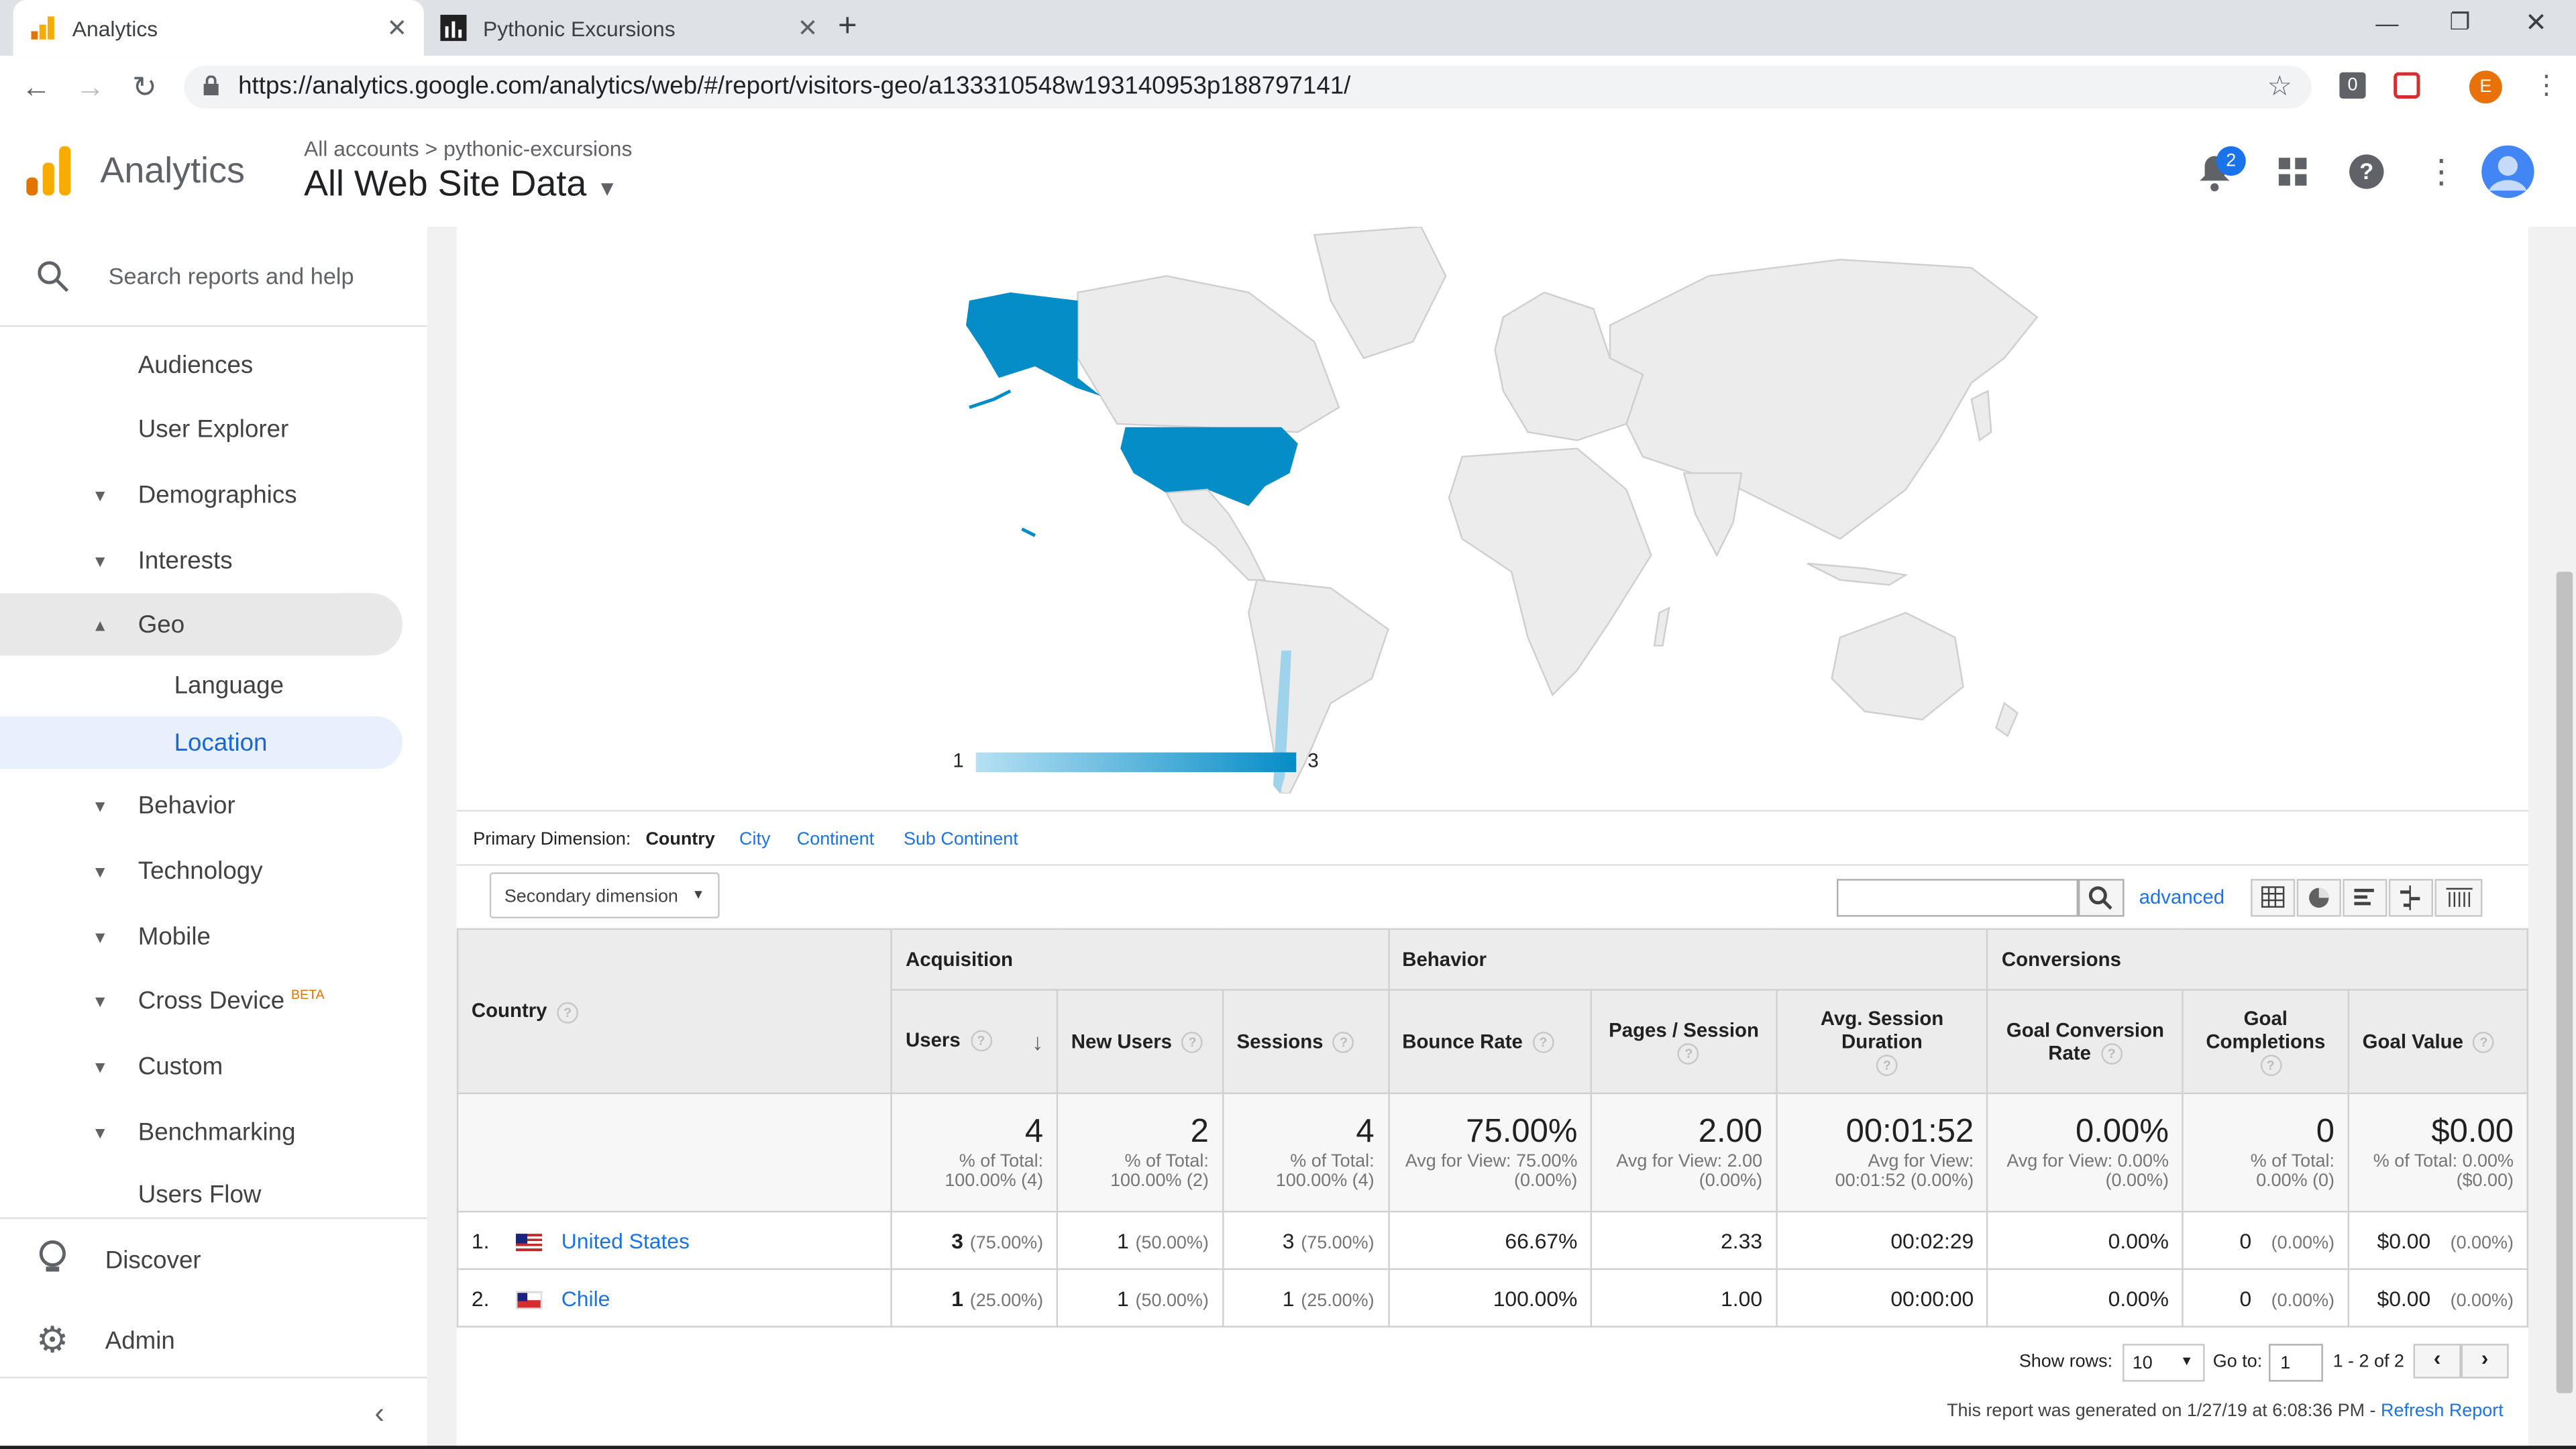  What do you see at coordinates (1305, 1042) in the screenshot?
I see `col-sessions-header: Sessions?` at bounding box center [1305, 1042].